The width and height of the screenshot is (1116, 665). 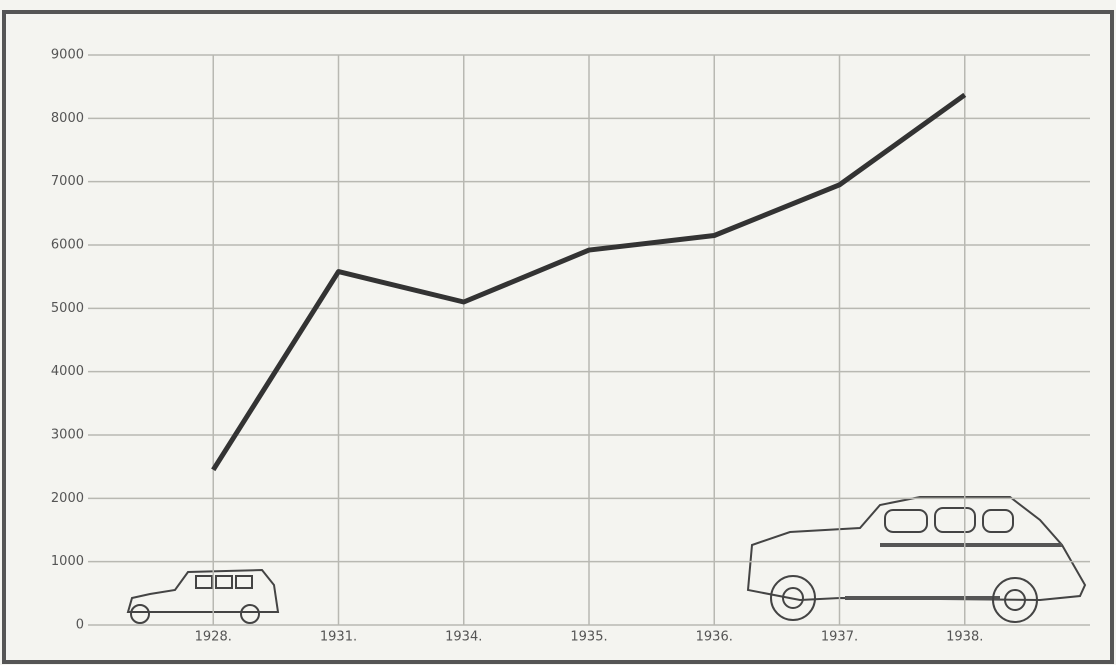 I want to click on y-tick-label: 6000, so click(x=67, y=245).